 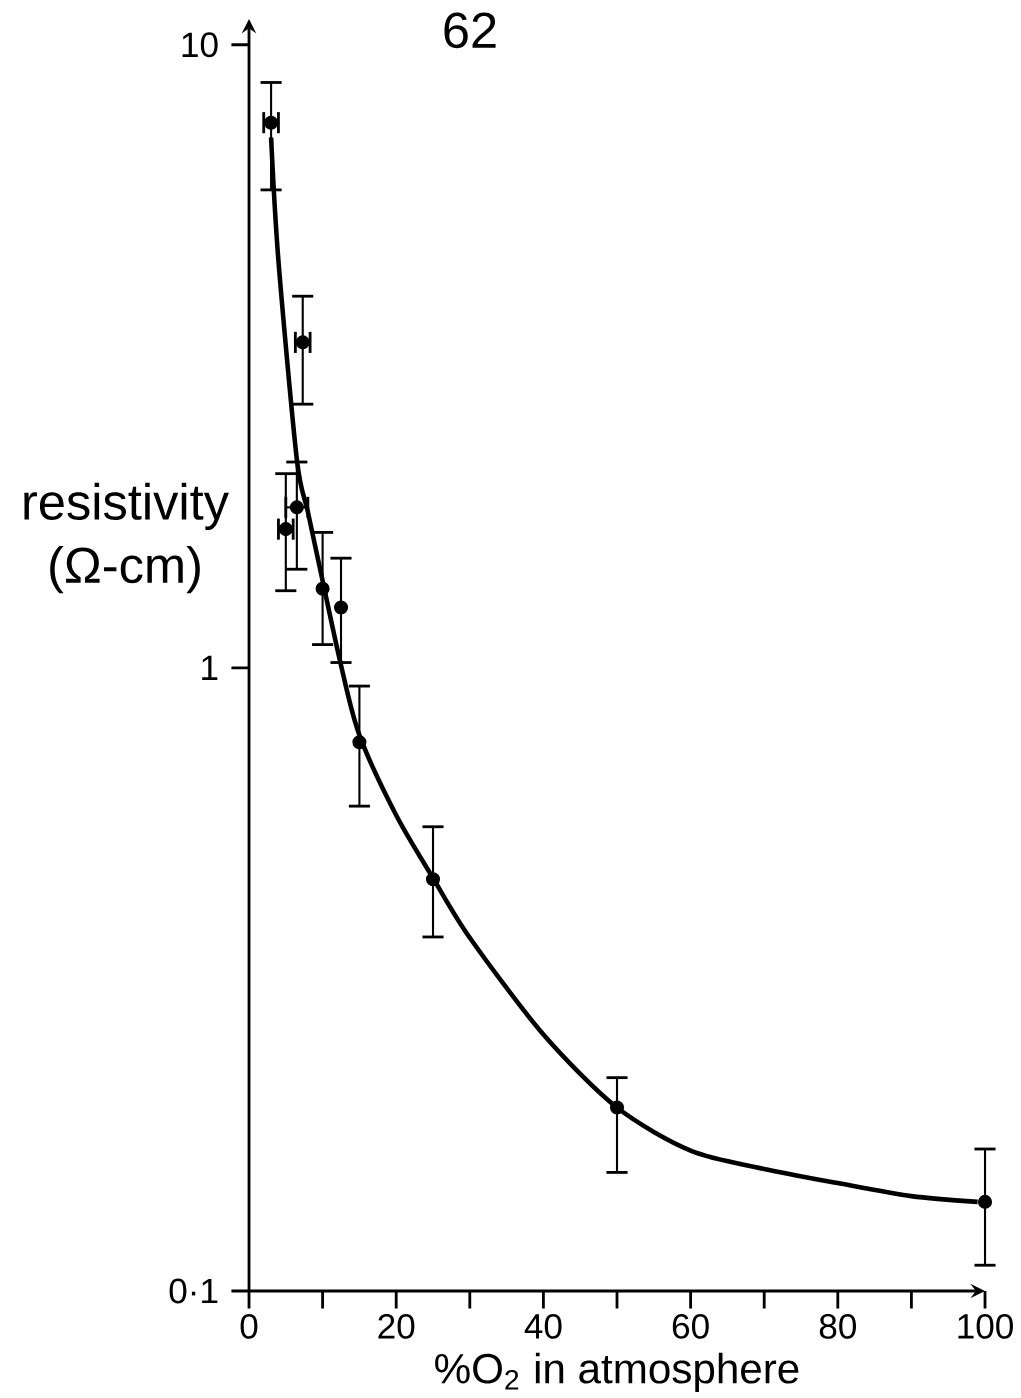 I want to click on y-tick-label: 0·1, so click(x=193, y=1291).